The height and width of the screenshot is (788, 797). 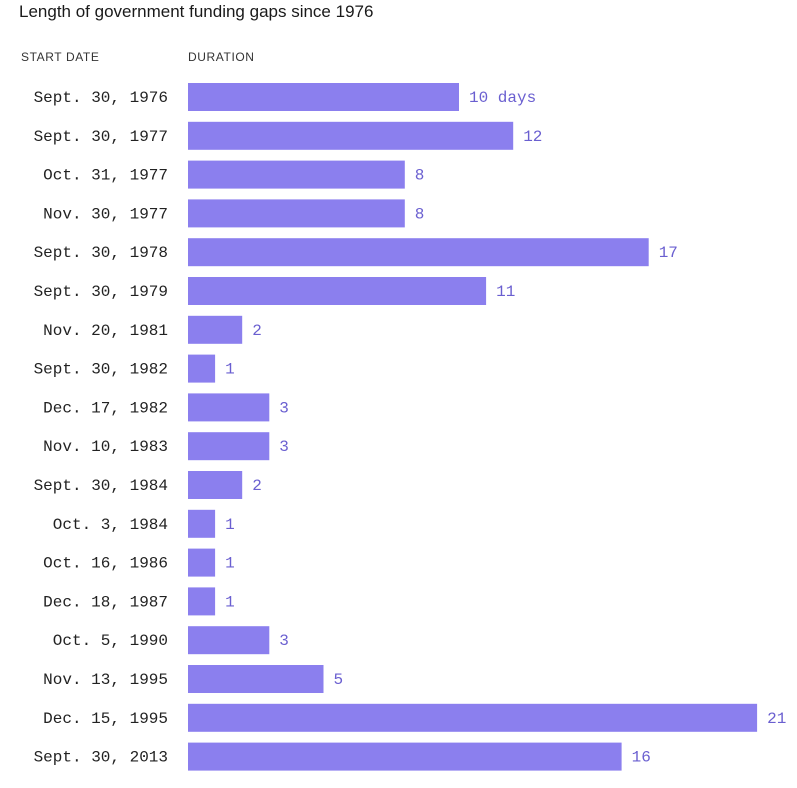 I want to click on start-date-label: Sept. 30, 2013, so click(x=101, y=758).